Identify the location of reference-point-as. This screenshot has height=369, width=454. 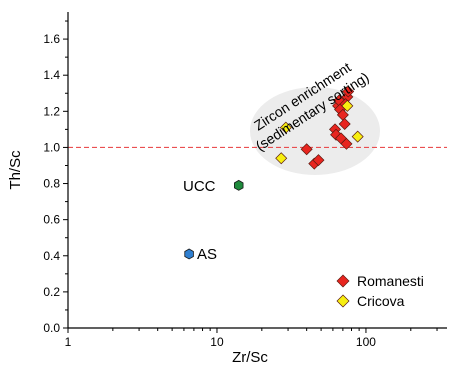
(189, 254).